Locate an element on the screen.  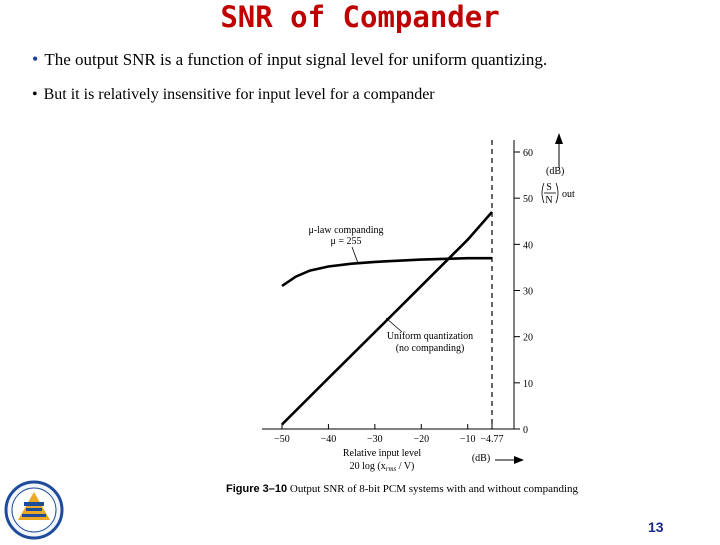
series-label-uniform-sub: (no companding) is located at coordinates (430, 348).